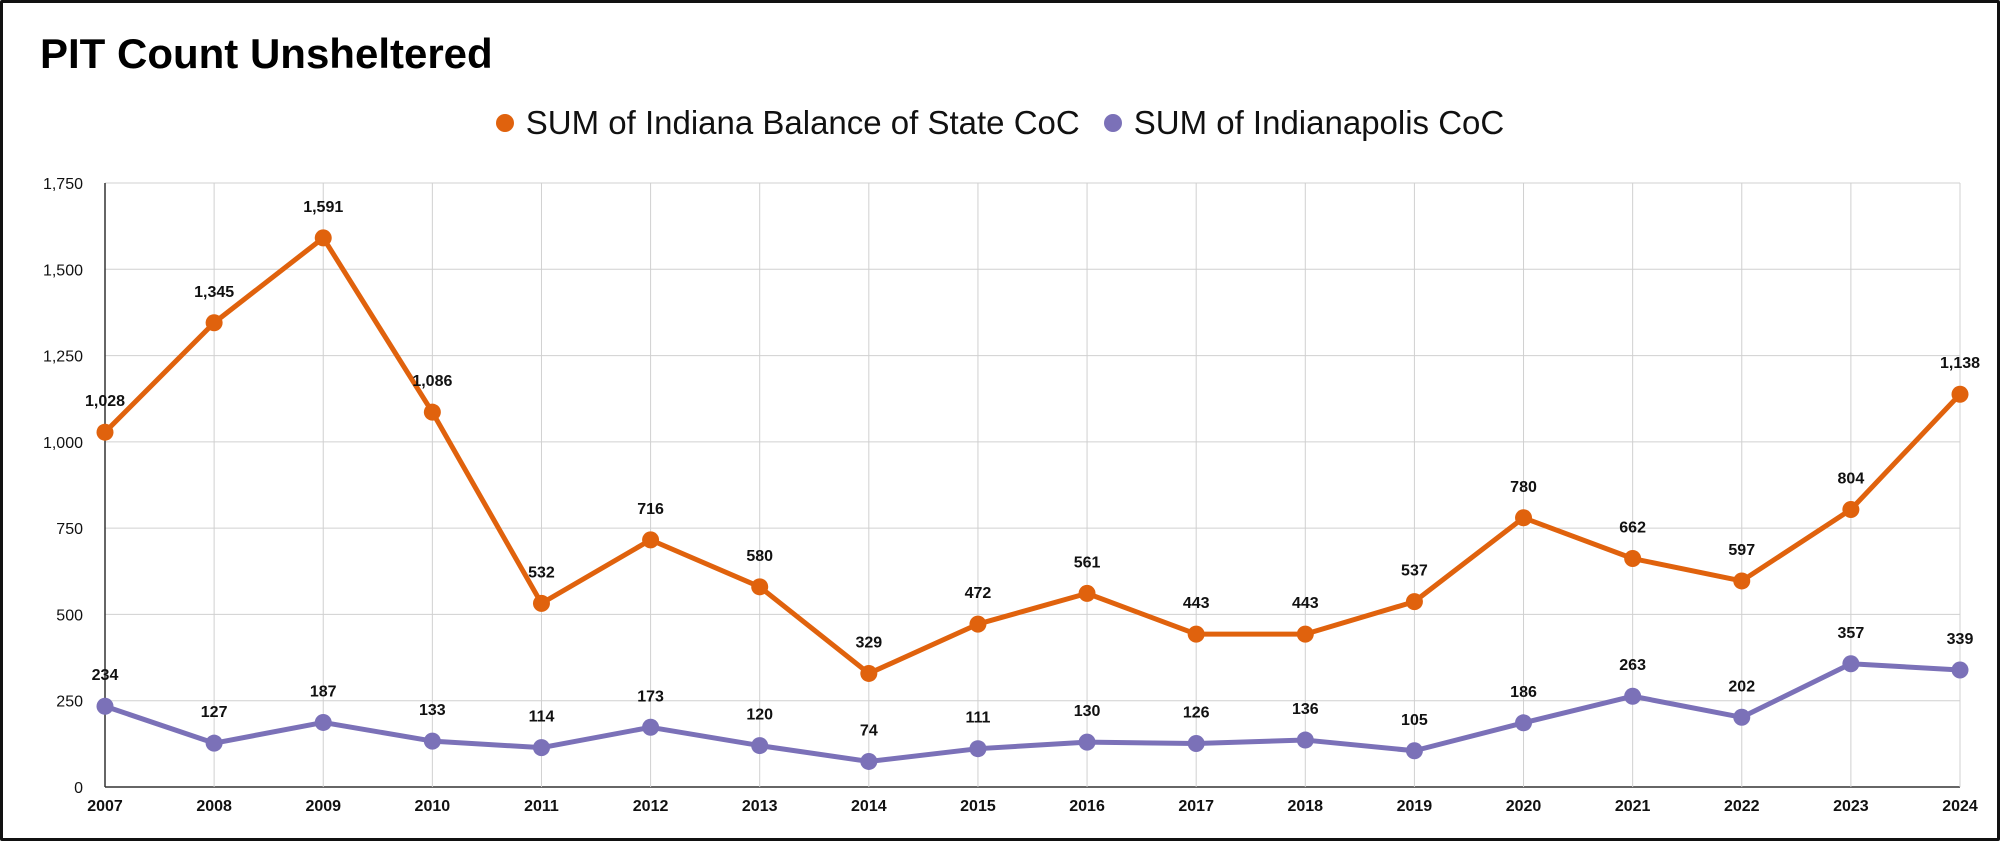 Image resolution: width=2000 pixels, height=841 pixels. What do you see at coordinates (69, 529) in the screenshot?
I see `y-tick-label: 750` at bounding box center [69, 529].